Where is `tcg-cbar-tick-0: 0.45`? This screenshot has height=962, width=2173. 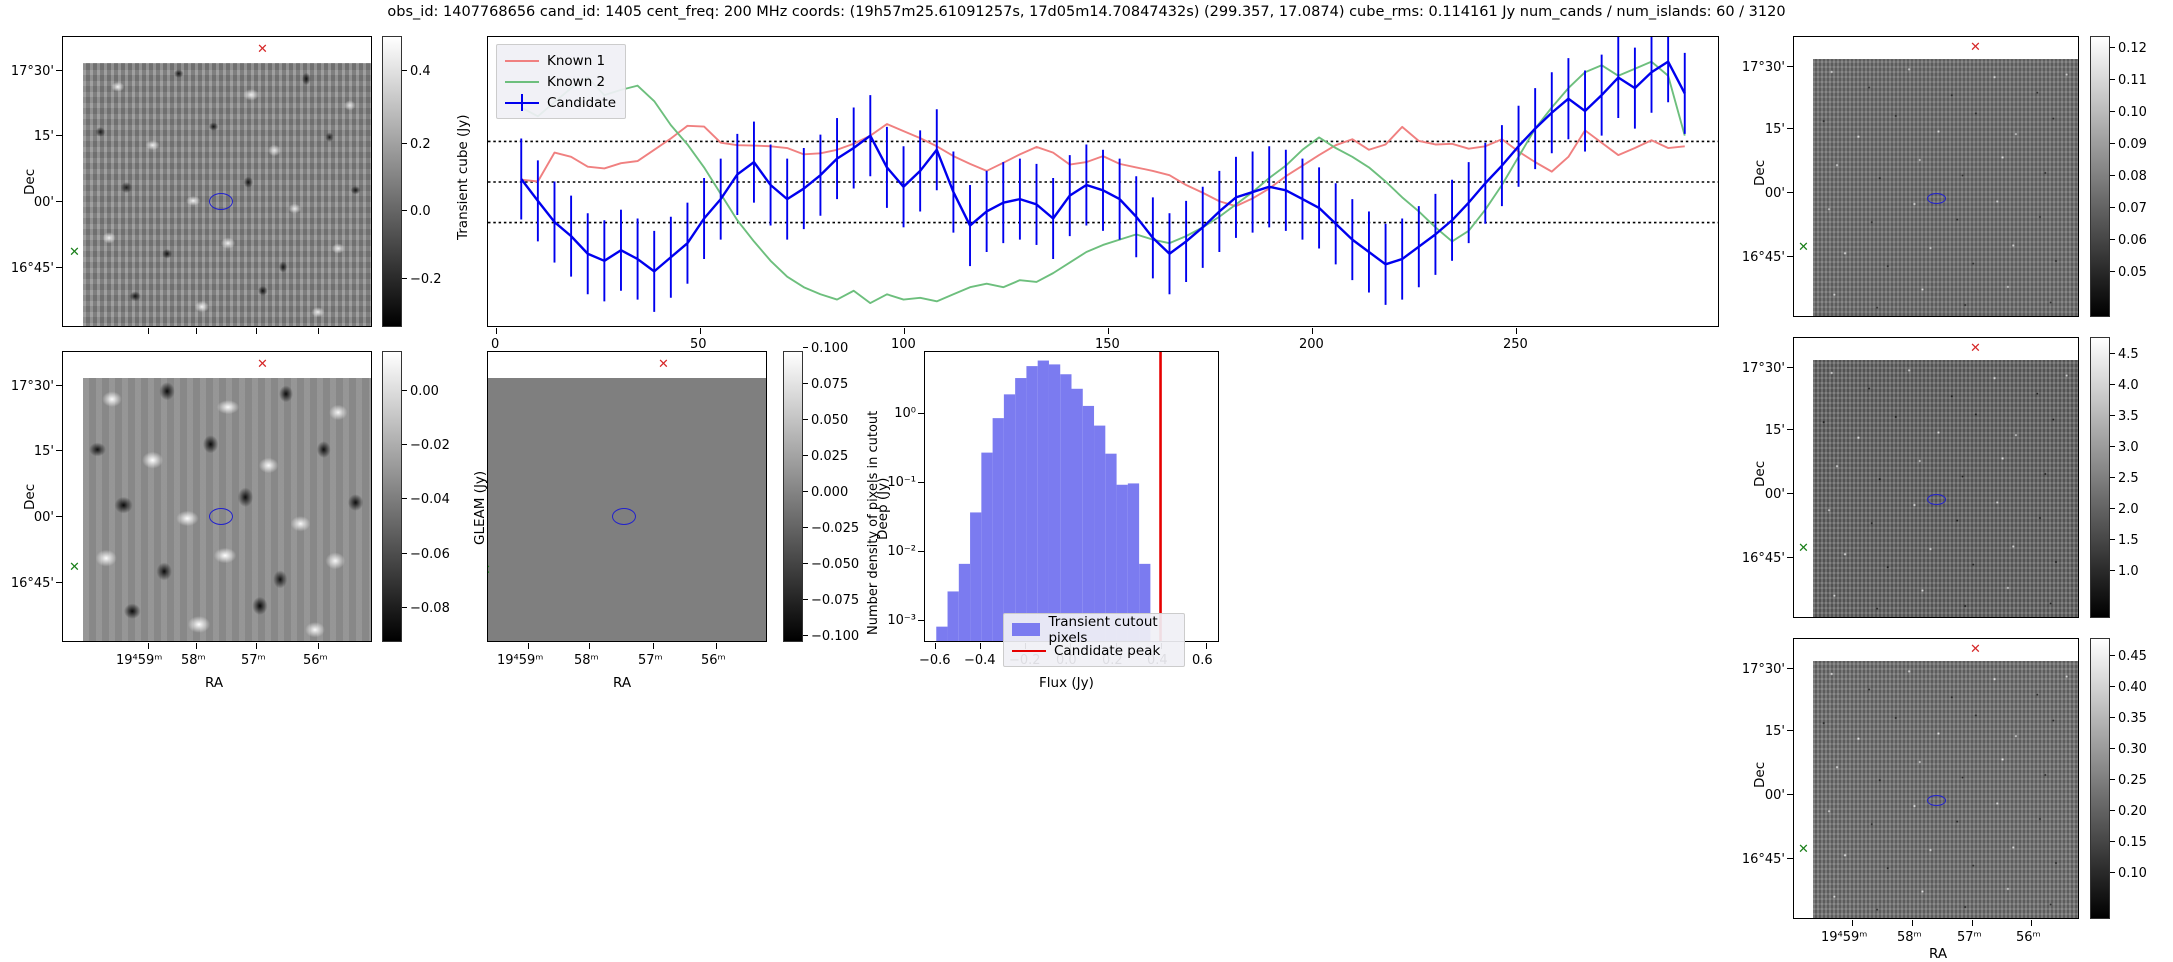
tcg-cbar-tick-0: 0.45 is located at coordinates (2132, 656).